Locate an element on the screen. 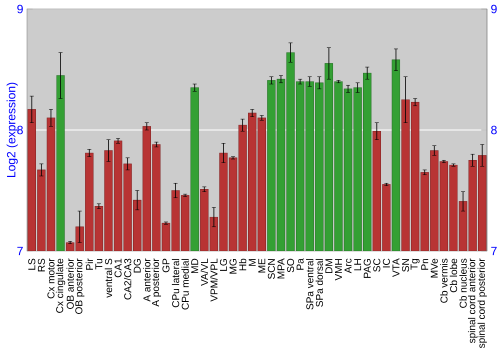 The width and height of the screenshot is (500, 350). x-tick-label: Pa is located at coordinates (300, 264).